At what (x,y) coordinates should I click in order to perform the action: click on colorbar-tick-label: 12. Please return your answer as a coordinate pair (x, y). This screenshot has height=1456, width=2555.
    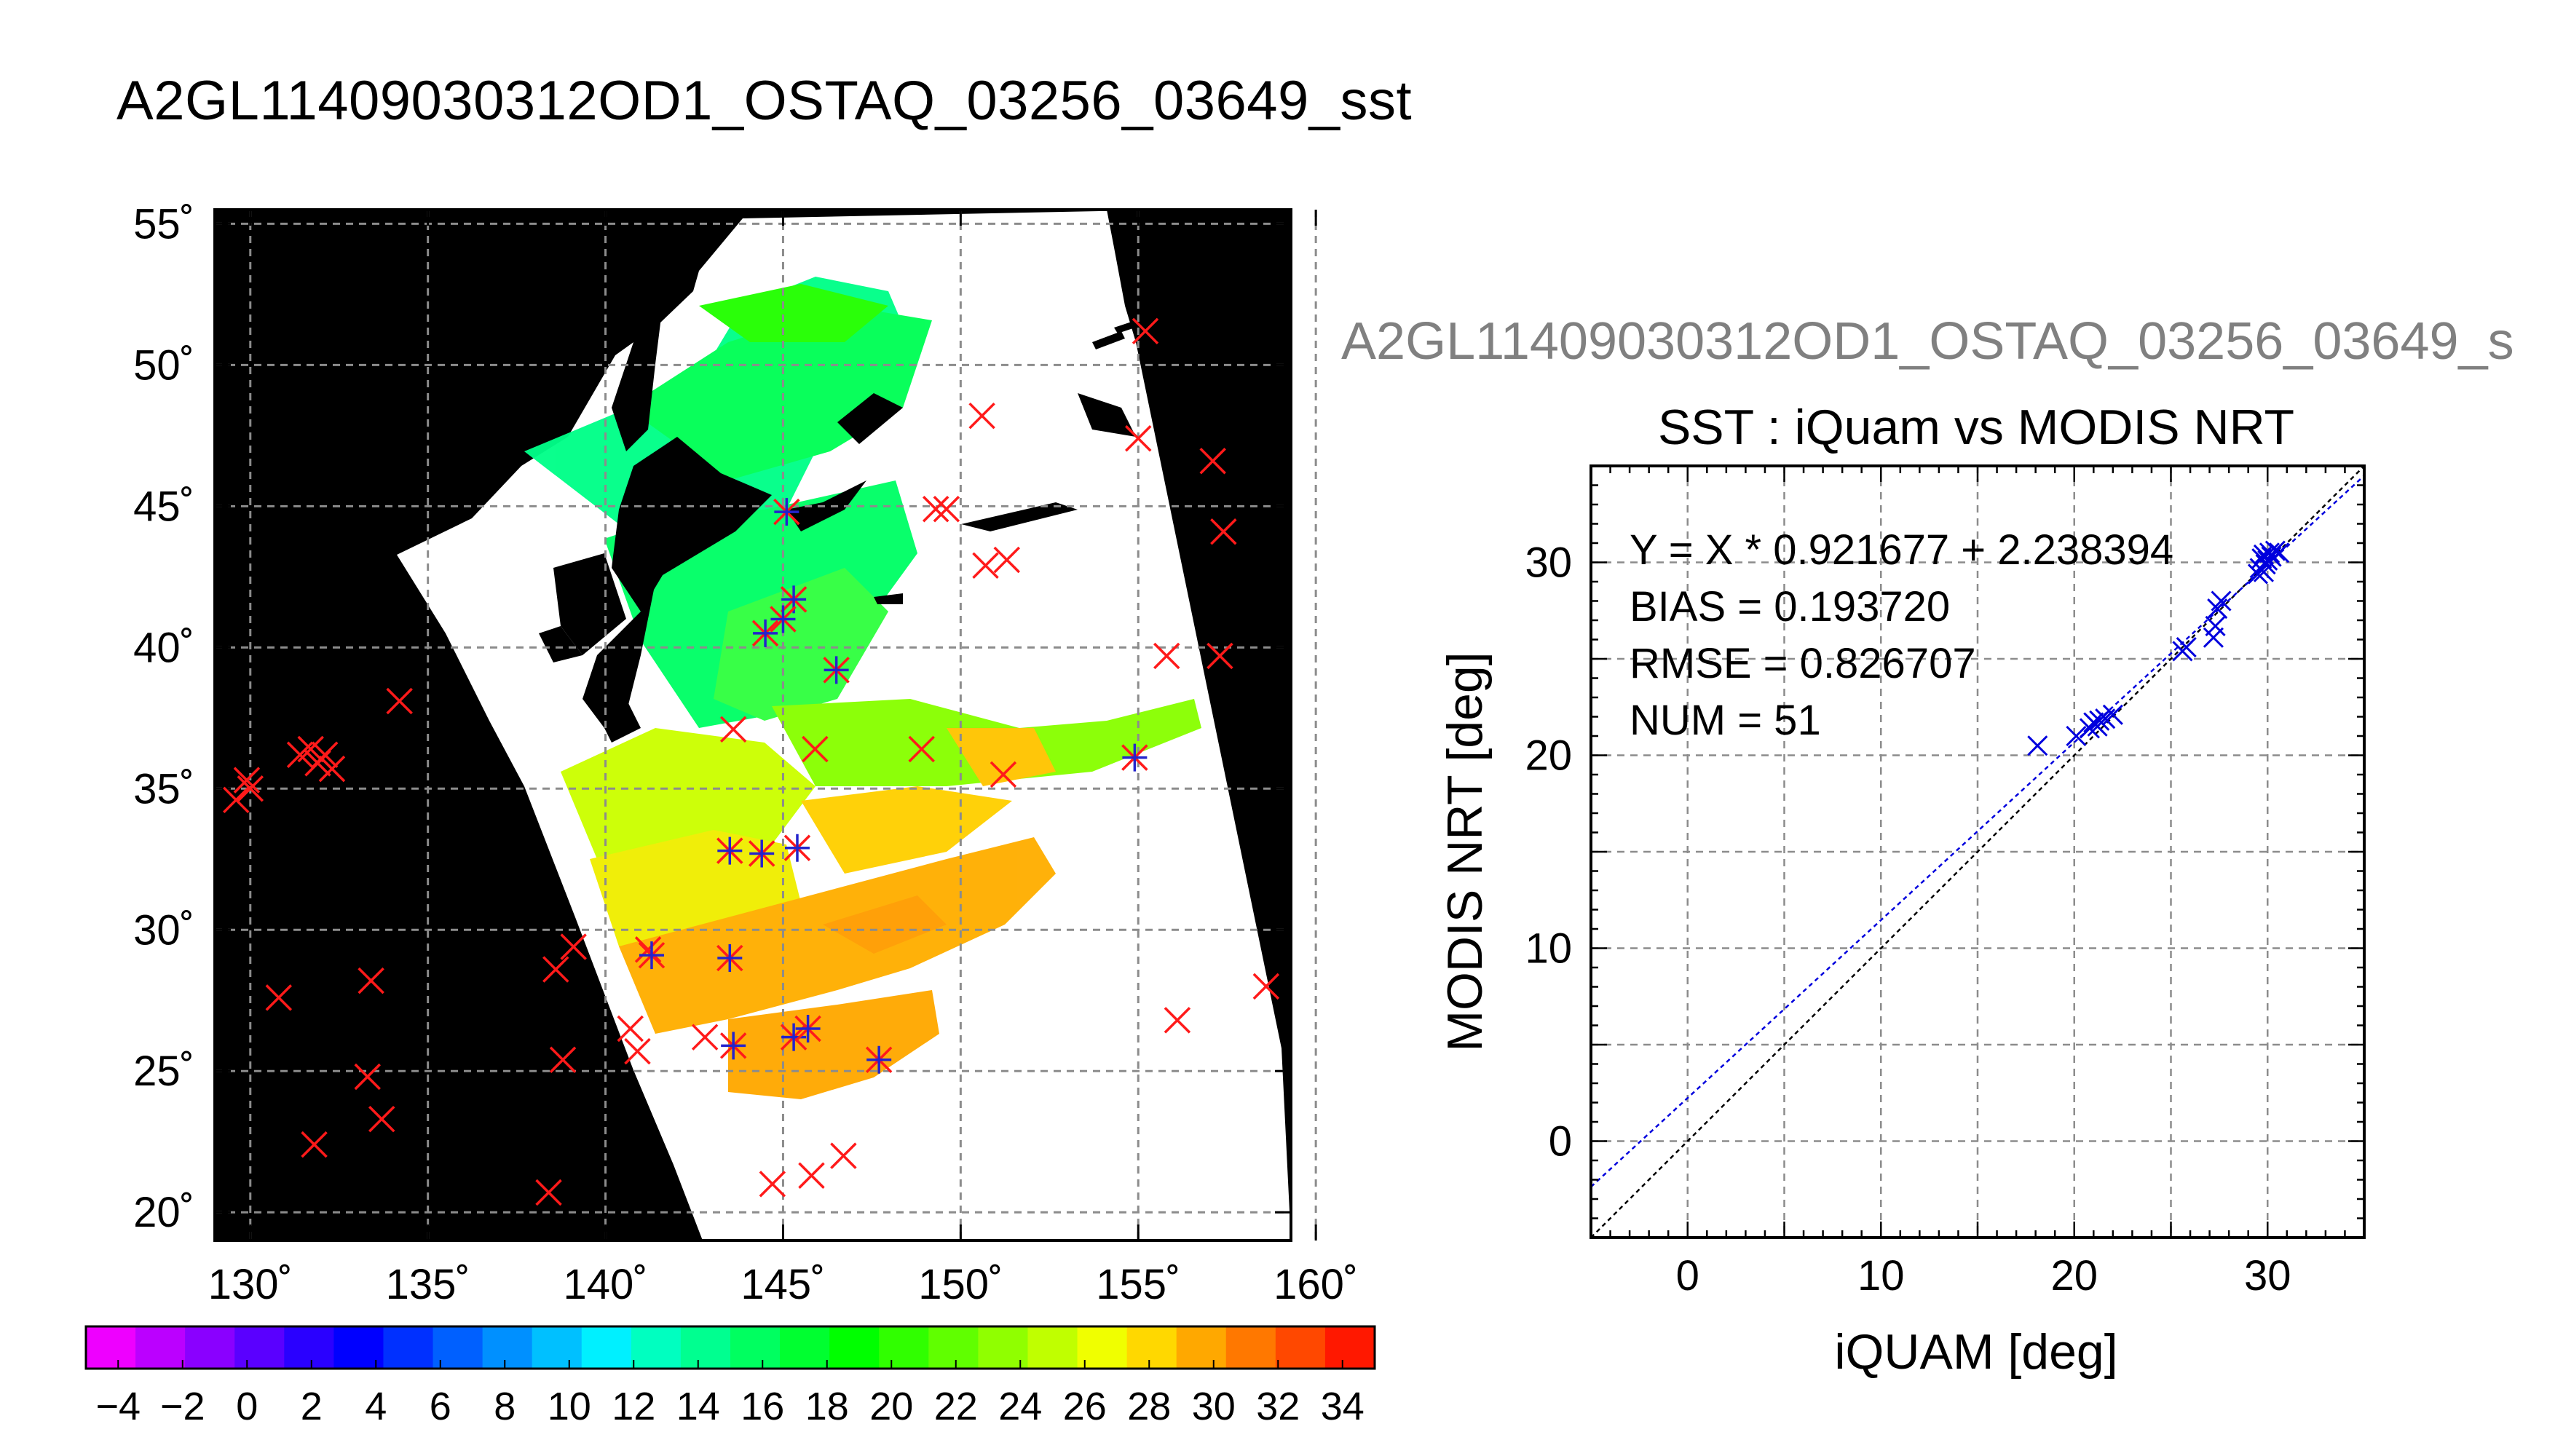
    Looking at the image, I should click on (633, 1406).